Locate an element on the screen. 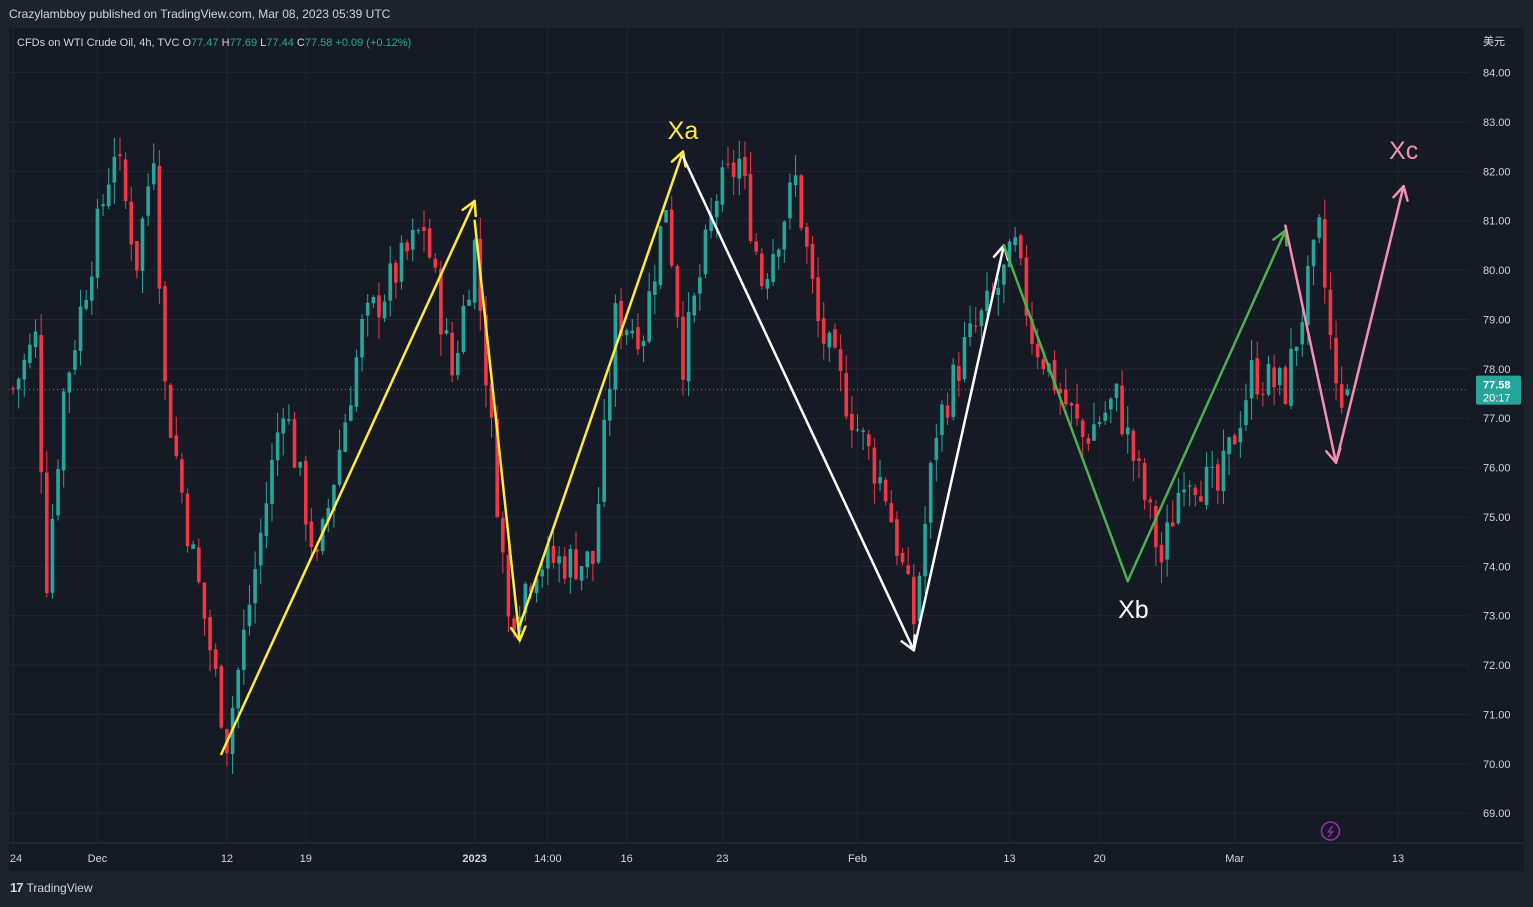  time-axis is located at coordinates (766, 857).